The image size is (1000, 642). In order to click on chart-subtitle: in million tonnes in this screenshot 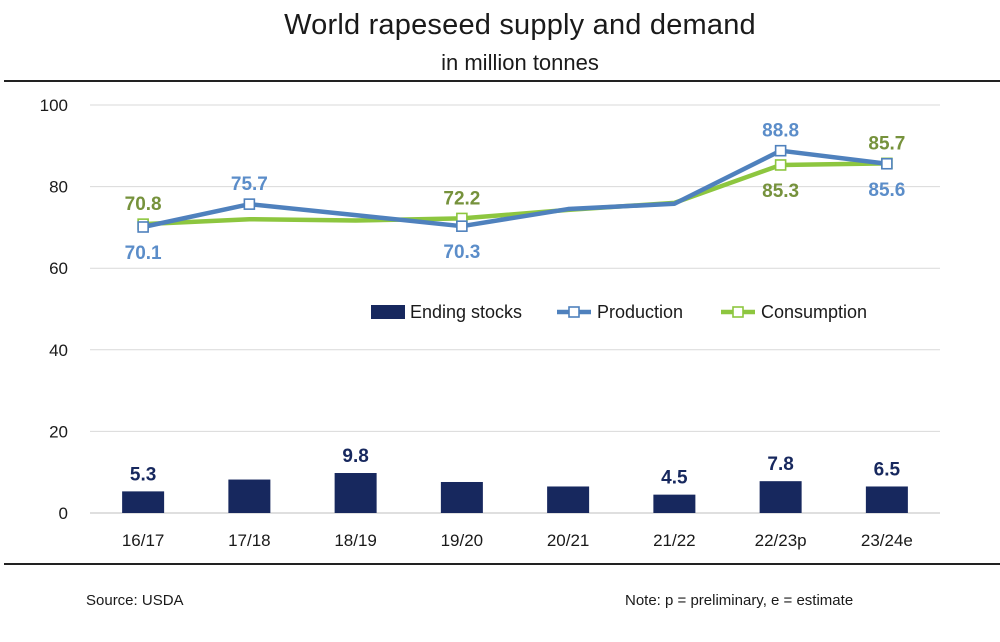, I will do `click(520, 62)`.